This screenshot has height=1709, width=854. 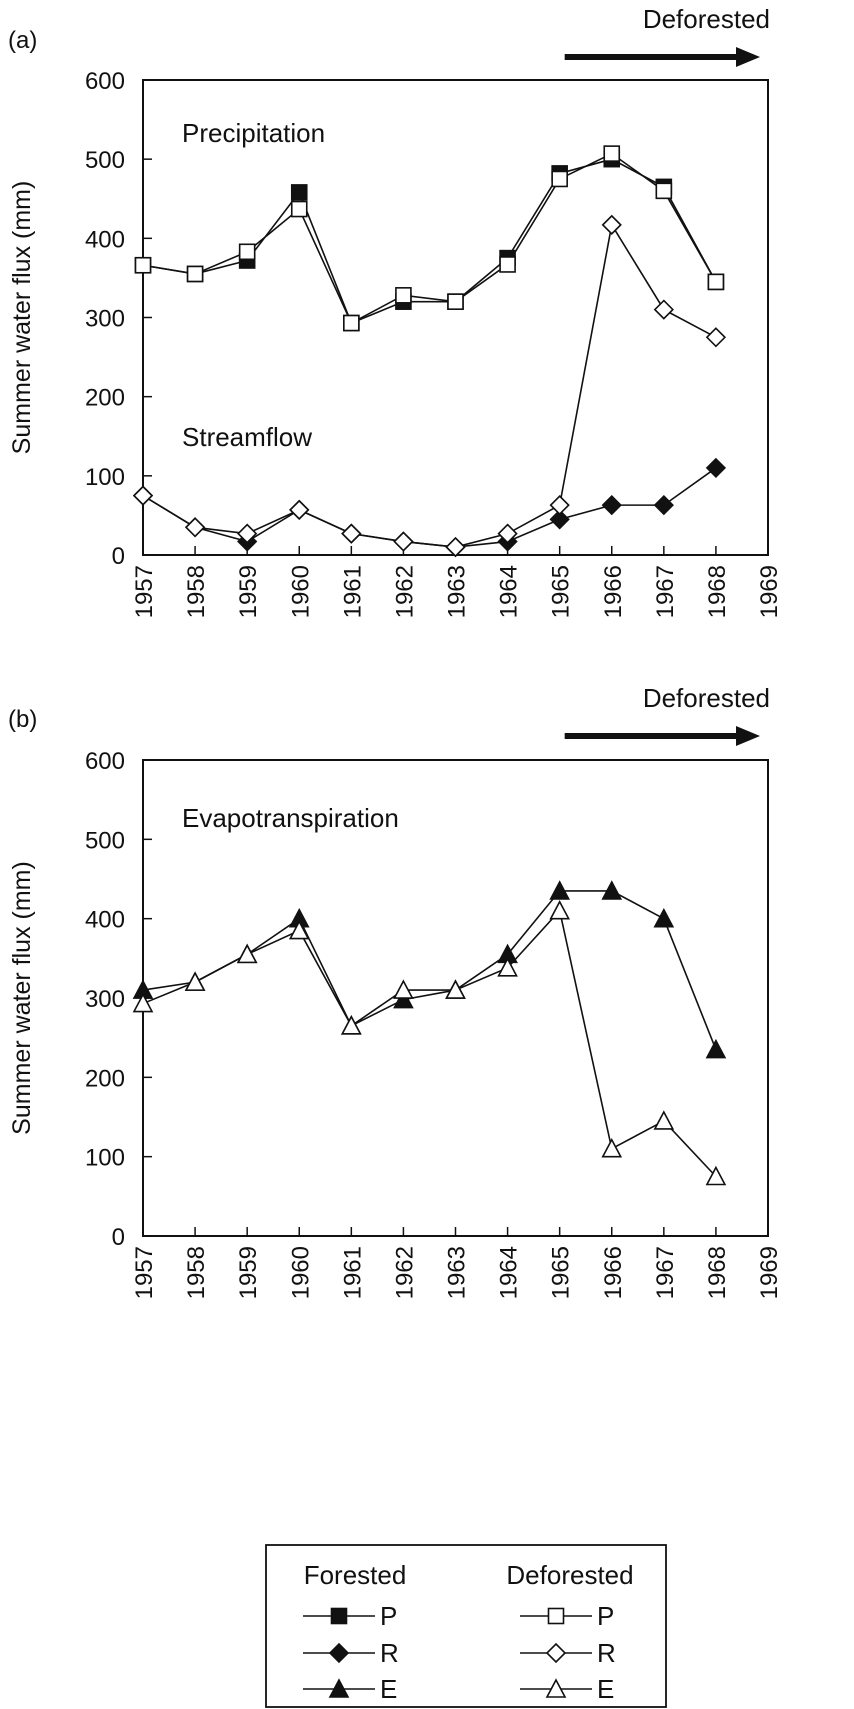 I want to click on series-r-forested, so click(x=429, y=507).